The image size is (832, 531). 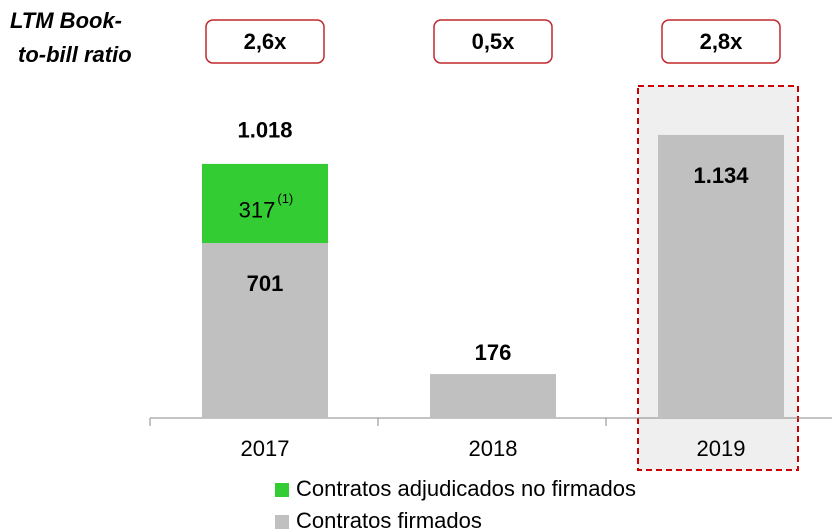 What do you see at coordinates (264, 130) in the screenshot?
I see `total-label: 1.018` at bounding box center [264, 130].